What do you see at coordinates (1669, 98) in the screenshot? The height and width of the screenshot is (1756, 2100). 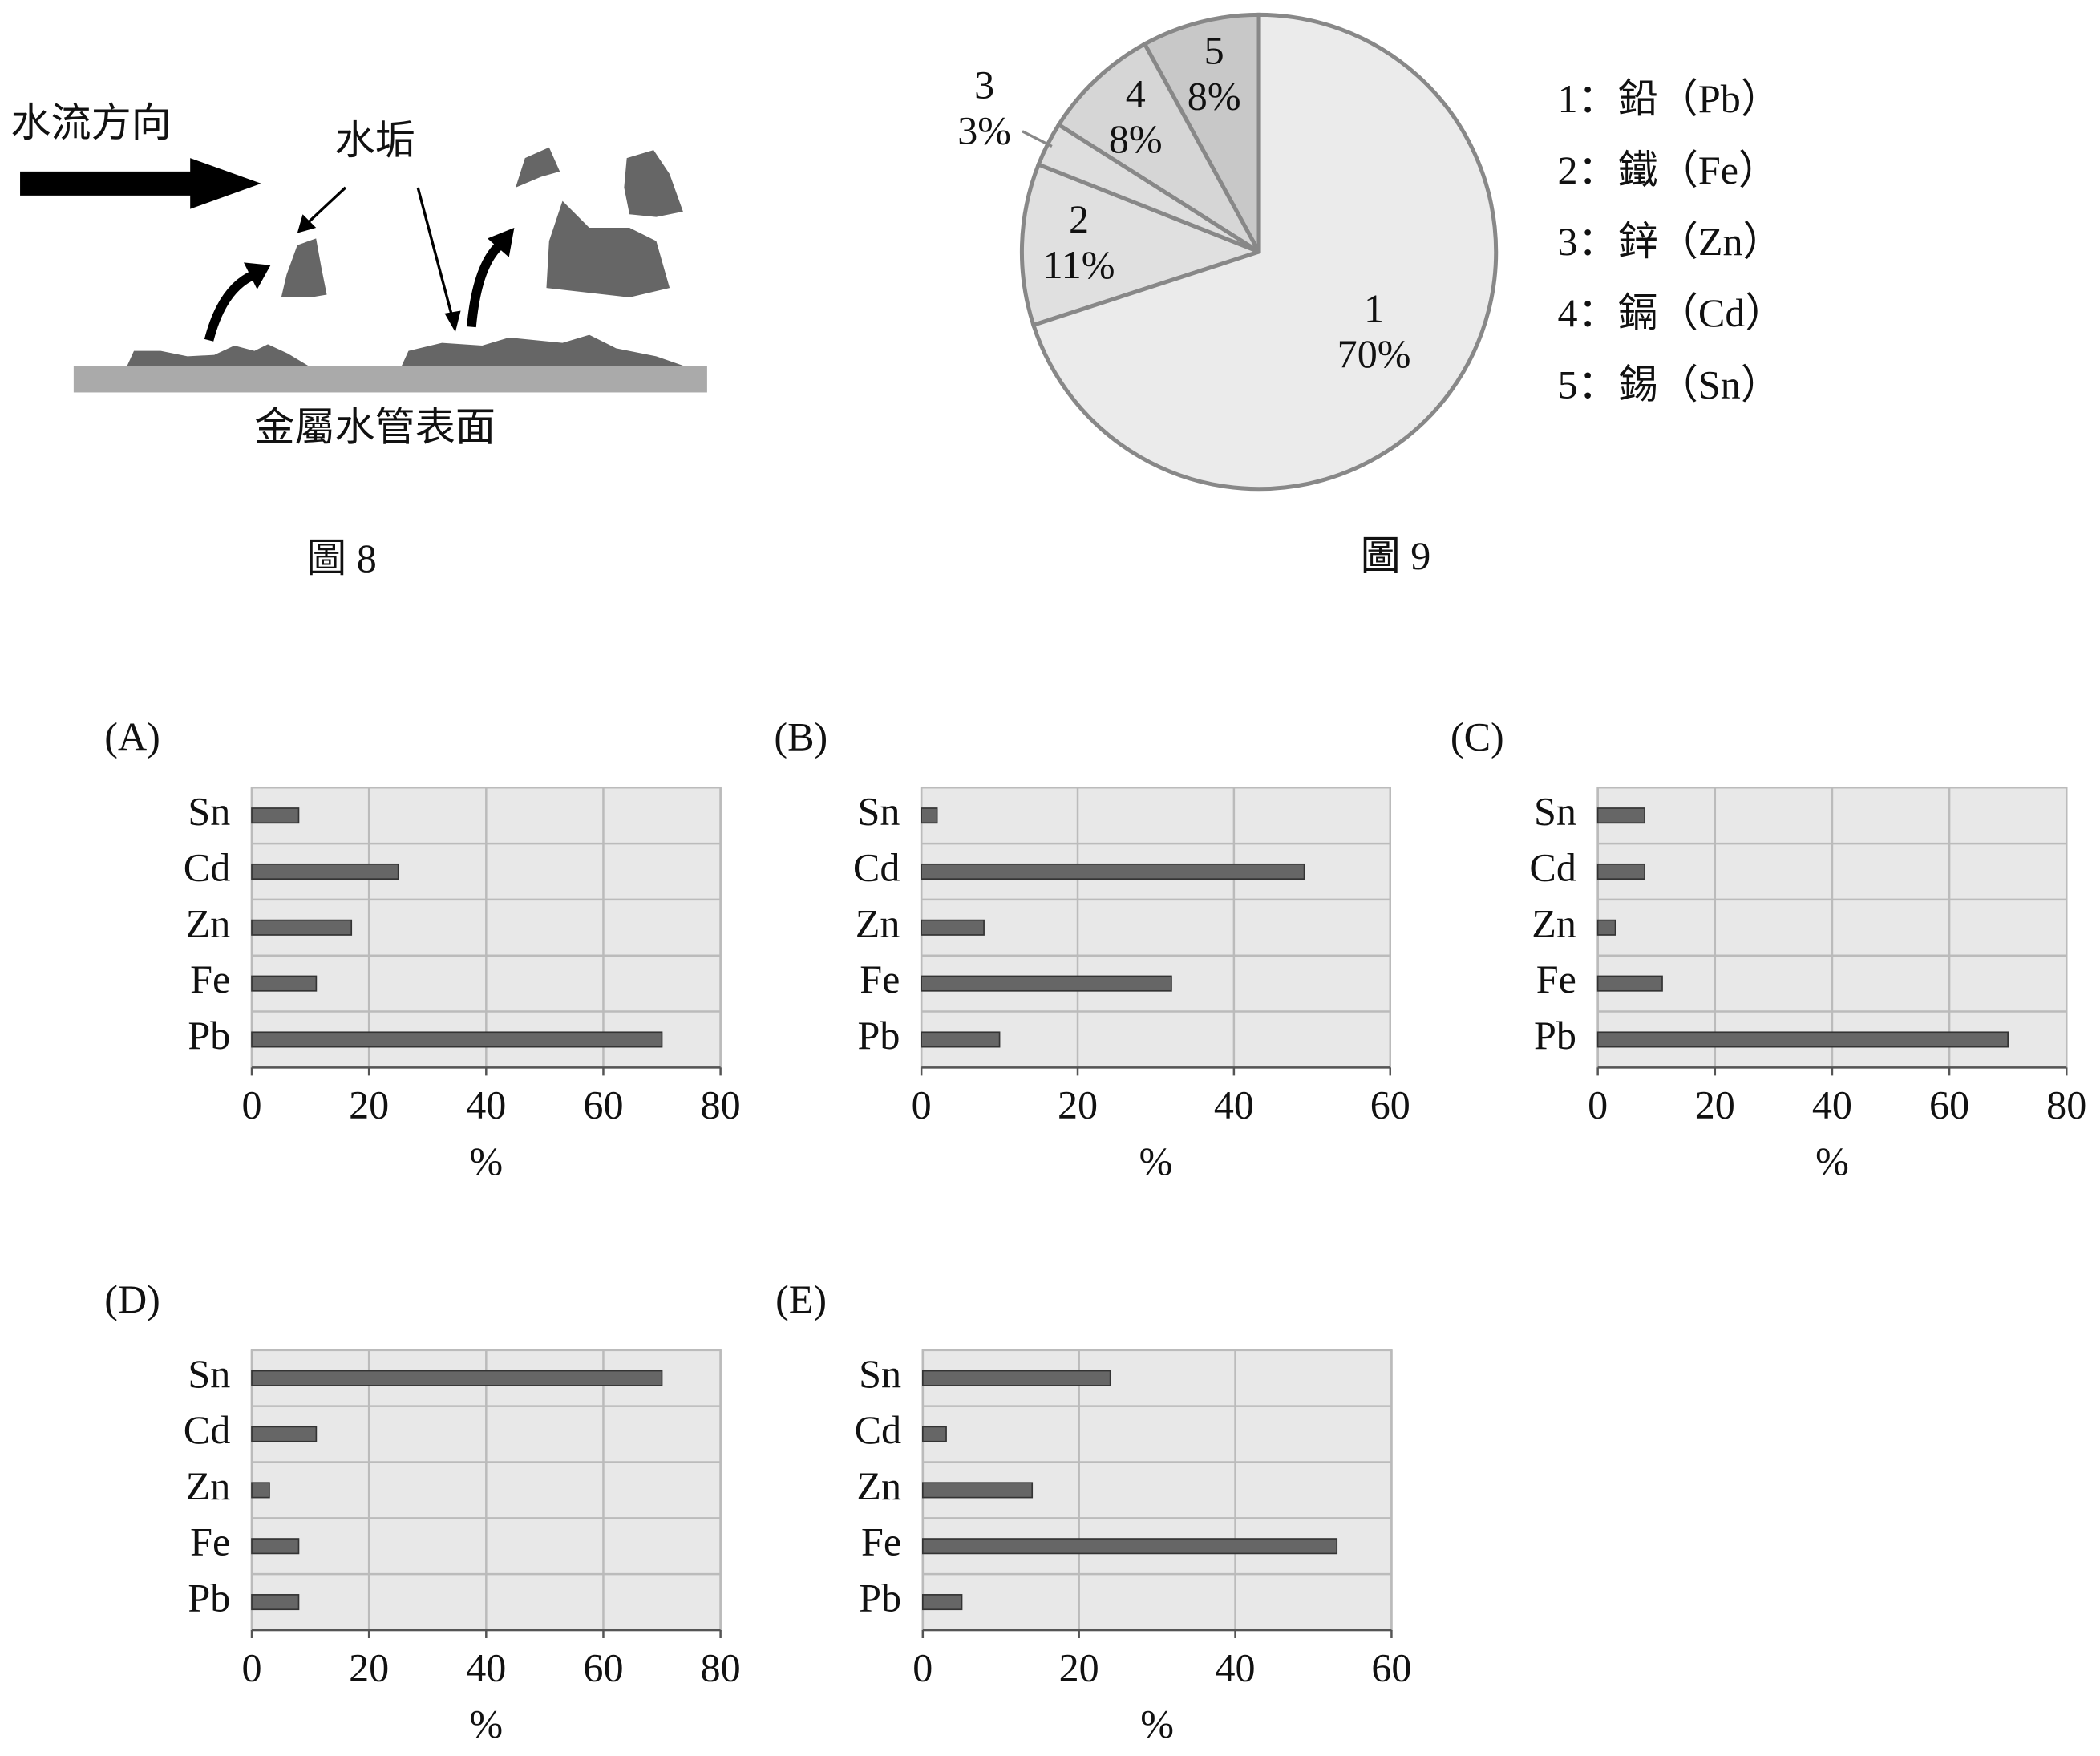 I see `legend-entry: 1：鉛（Pb）` at bounding box center [1669, 98].